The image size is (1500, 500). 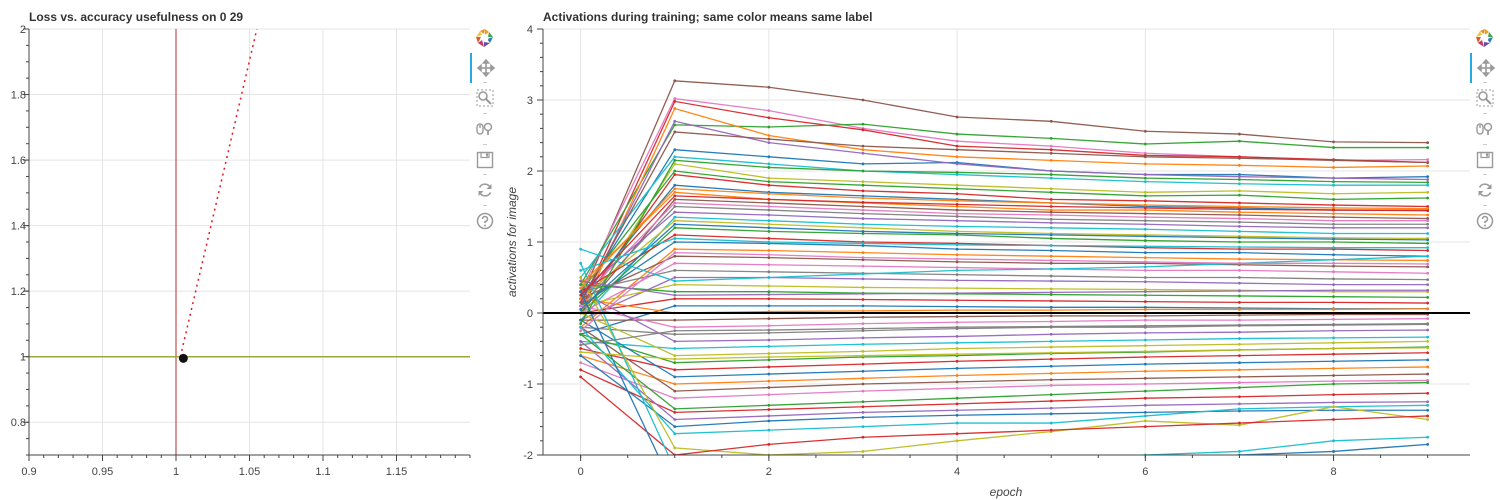 I want to click on left-y-tick-label: 2, so click(x=23, y=30).